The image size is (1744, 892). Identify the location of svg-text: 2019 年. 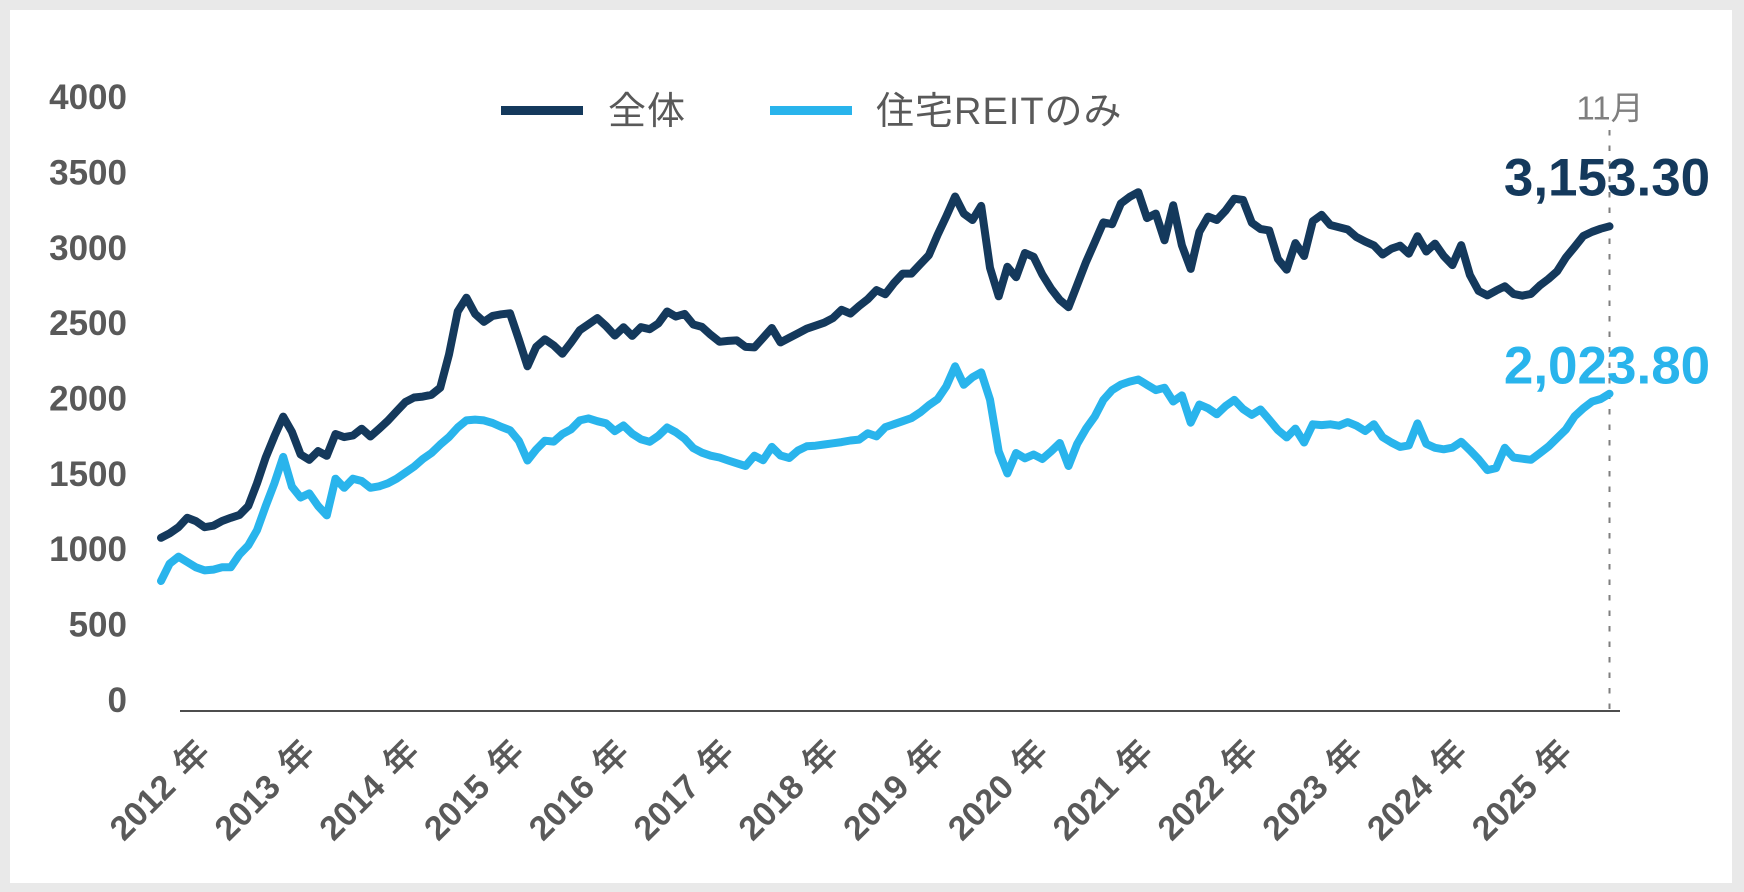
(893, 790).